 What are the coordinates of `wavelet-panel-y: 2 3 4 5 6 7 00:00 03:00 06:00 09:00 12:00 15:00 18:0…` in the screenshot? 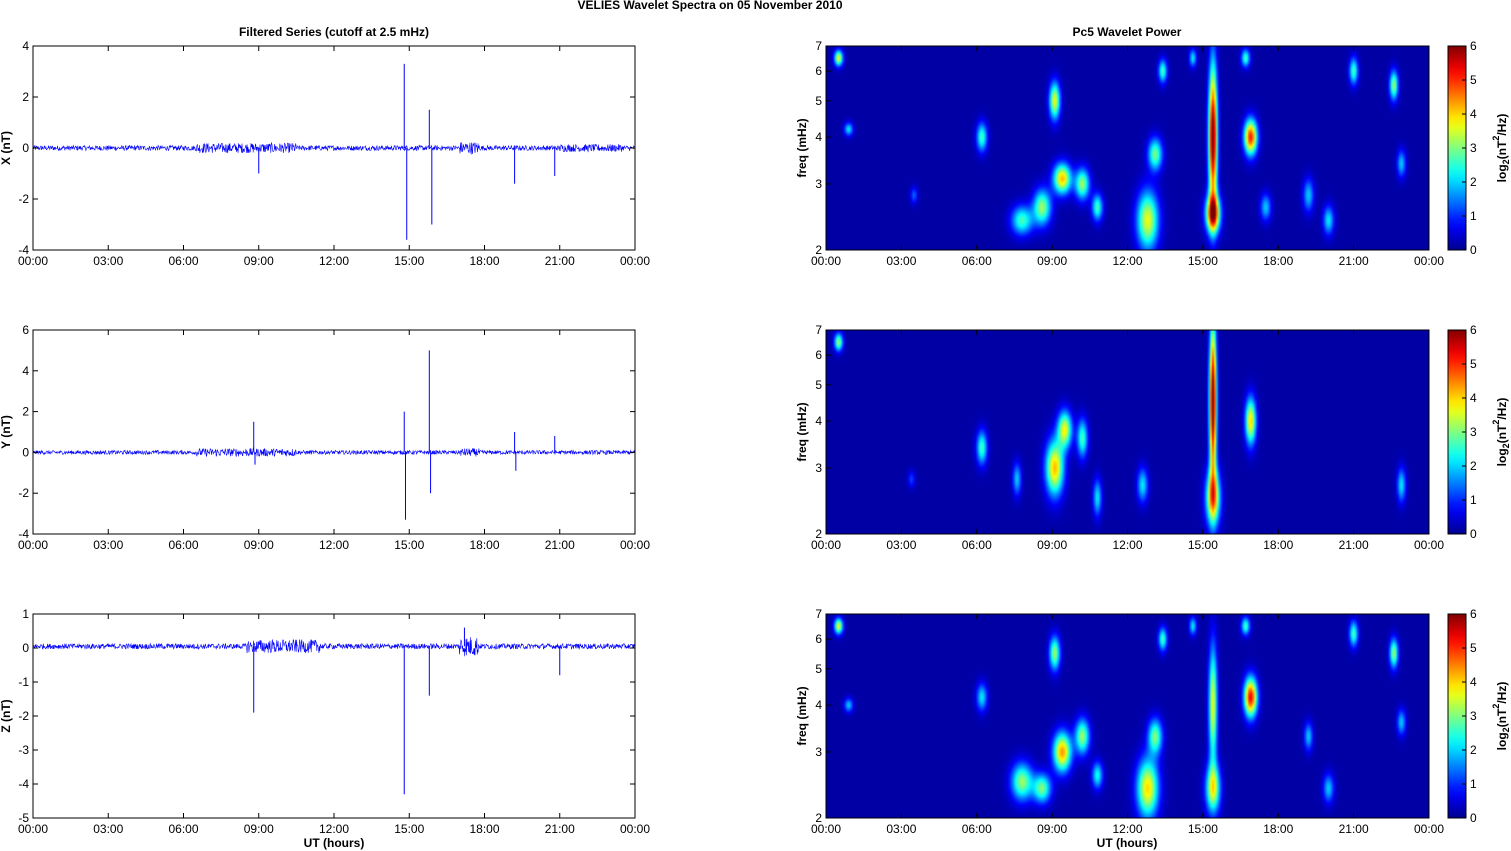 It's located at (1153, 437).